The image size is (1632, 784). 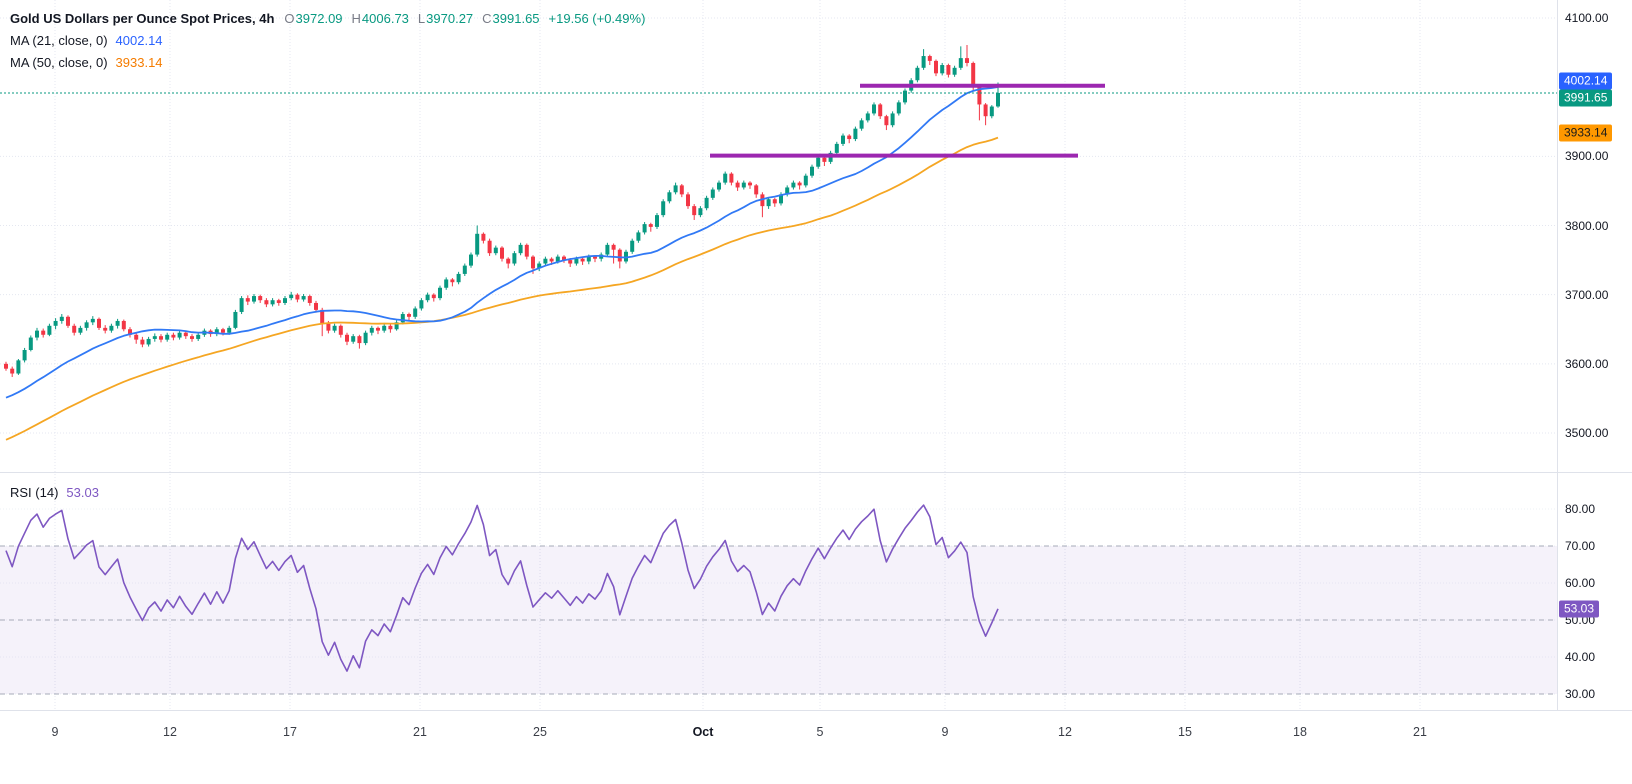 I want to click on rsi-line, so click(x=502, y=588).